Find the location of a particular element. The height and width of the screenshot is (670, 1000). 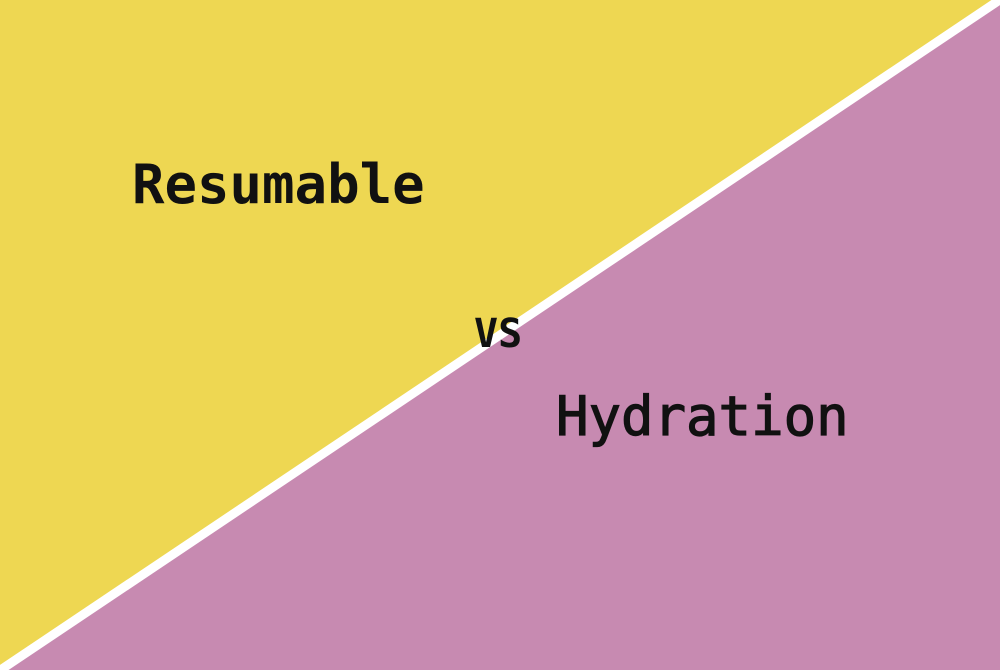

versus-label: VS is located at coordinates (498, 334).